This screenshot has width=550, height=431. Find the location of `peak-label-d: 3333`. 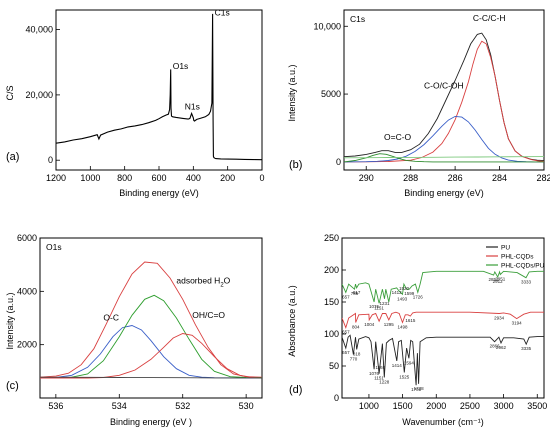

peak-label-d: 3333 is located at coordinates (526, 282).